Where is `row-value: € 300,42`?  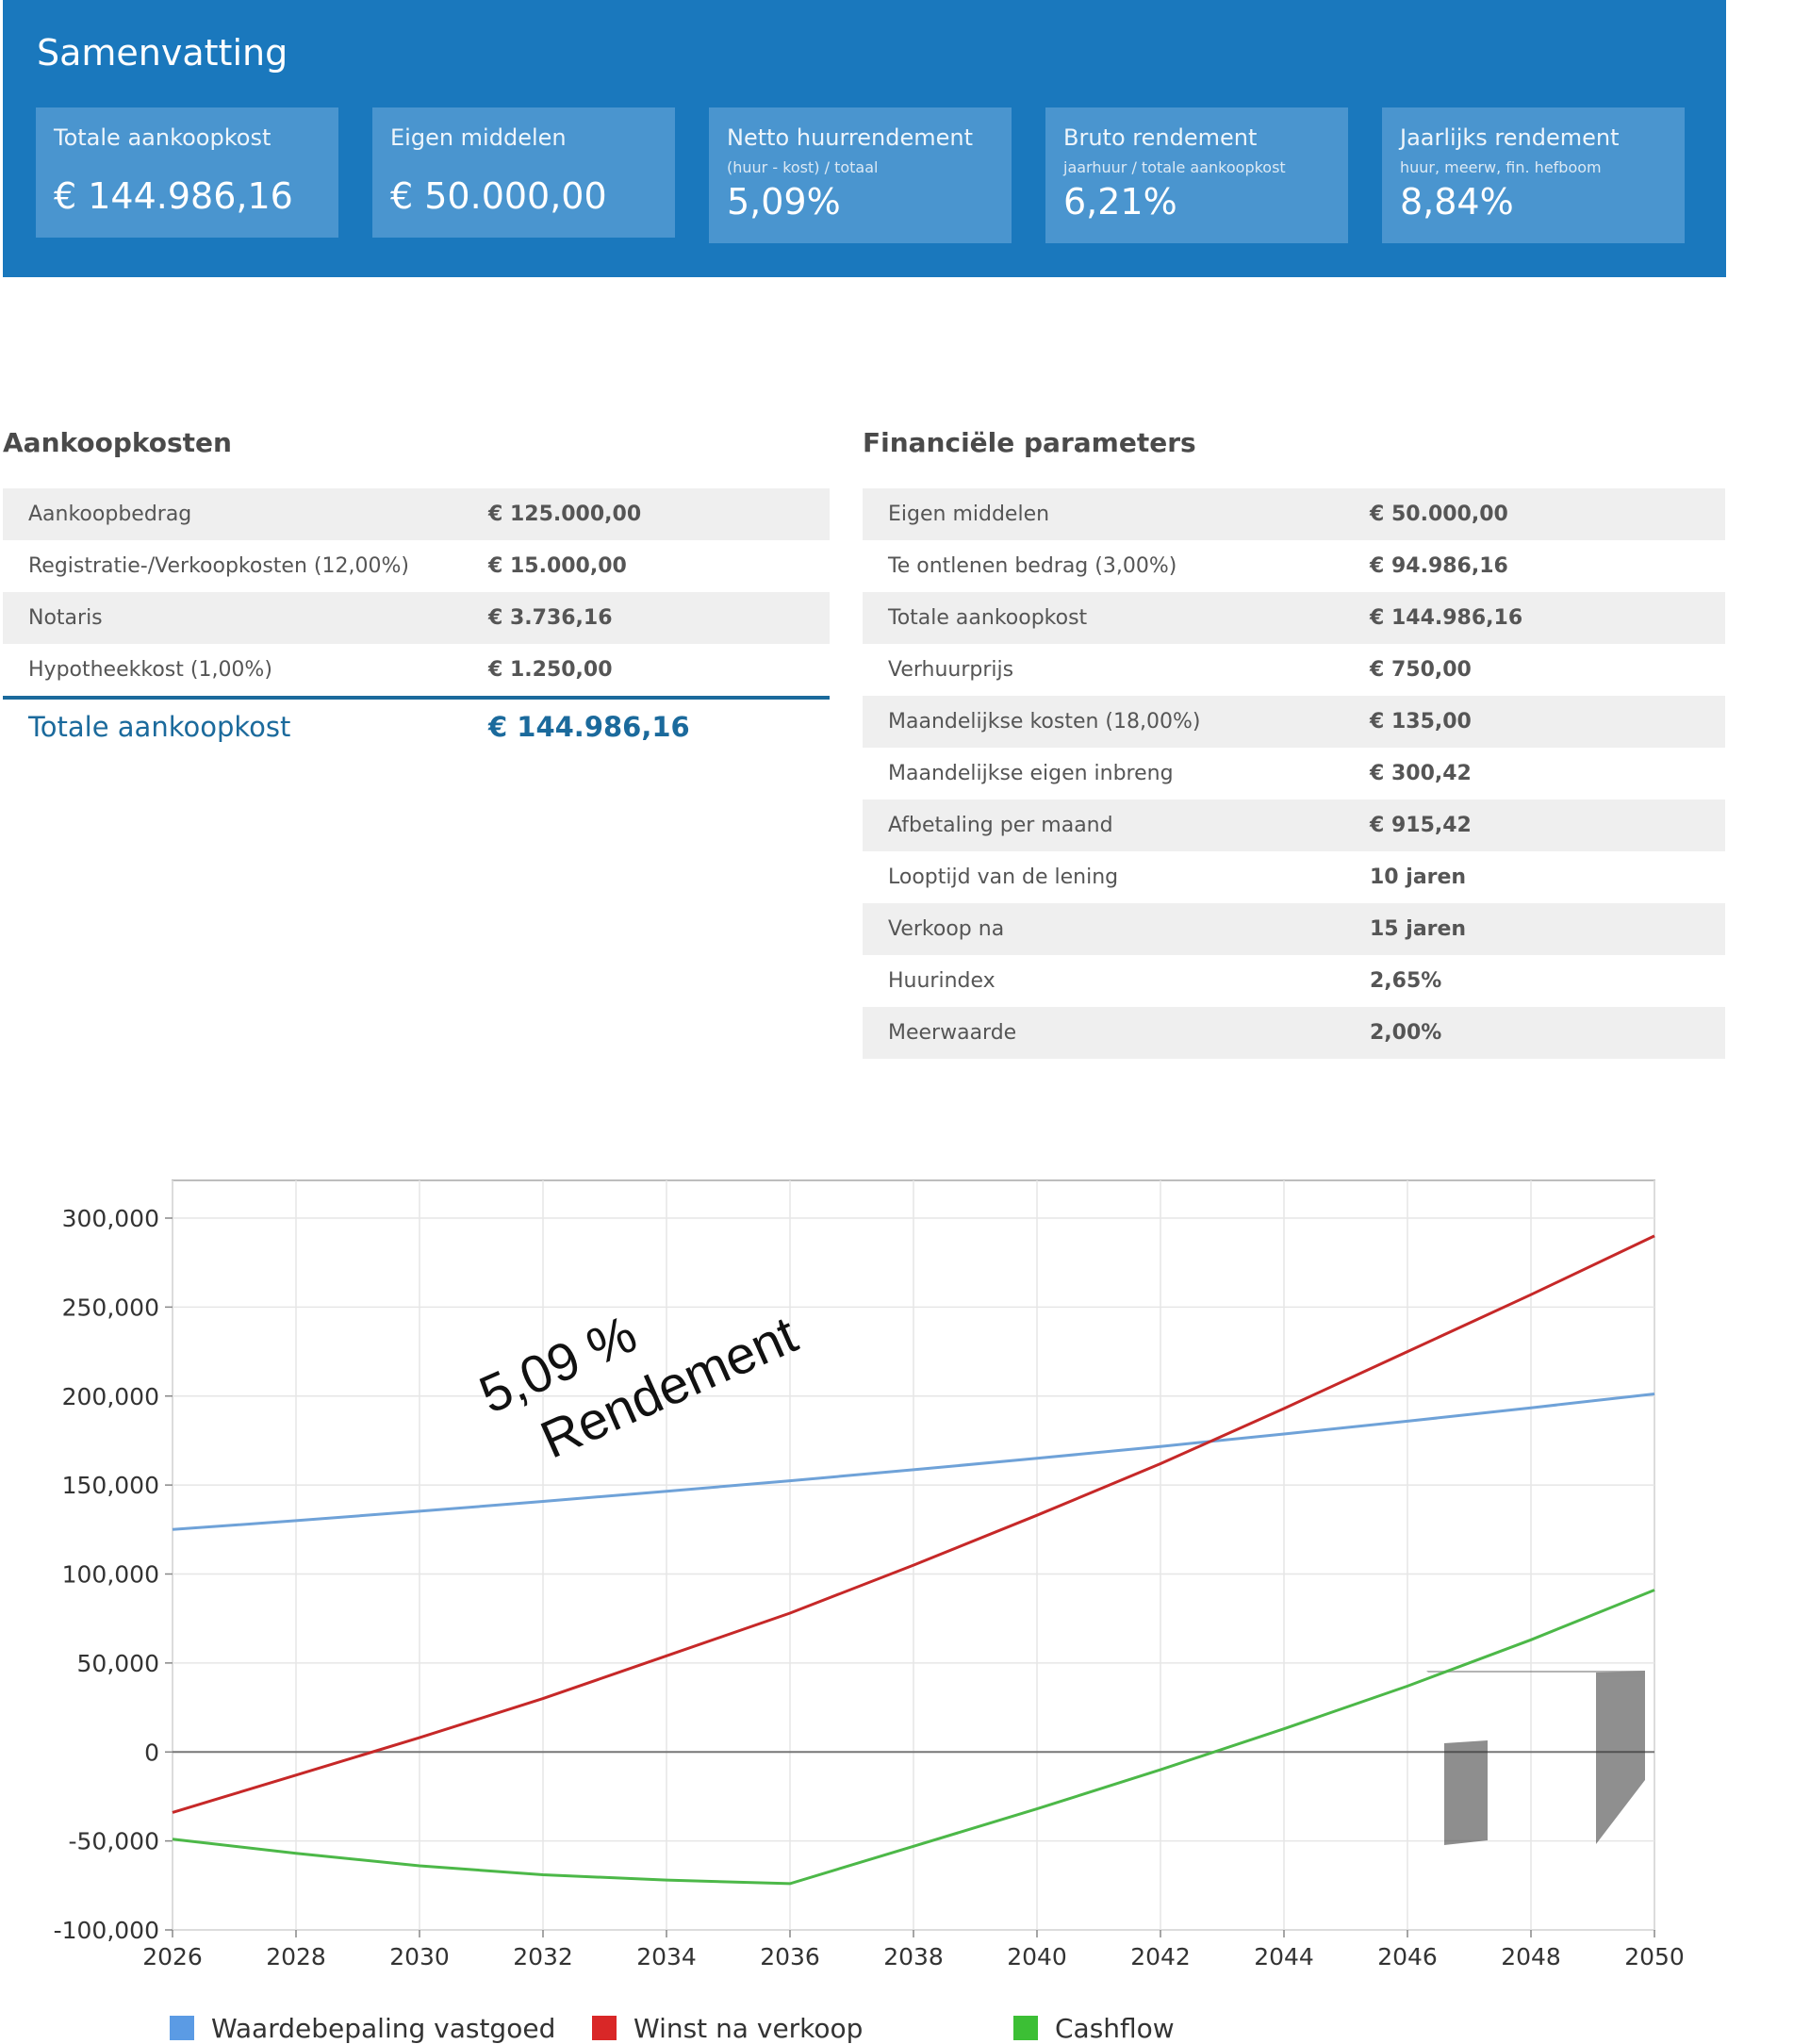
row-value: € 300,42 is located at coordinates (1421, 774).